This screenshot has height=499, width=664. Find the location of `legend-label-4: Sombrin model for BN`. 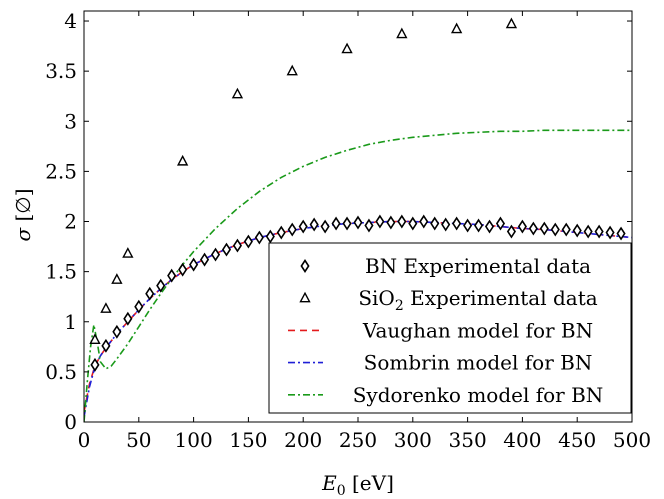

legend-label-4: Sombrin model for BN is located at coordinates (478, 363).